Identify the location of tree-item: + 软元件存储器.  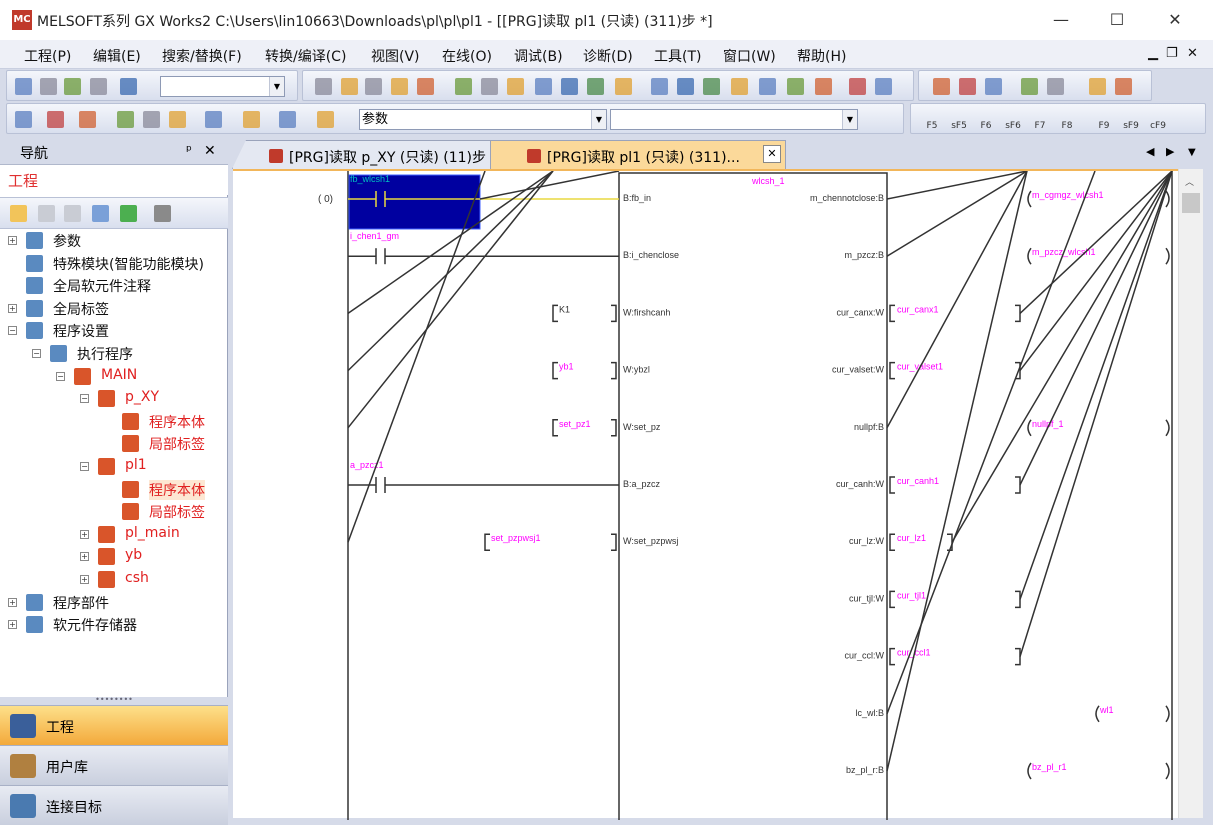
(114, 625).